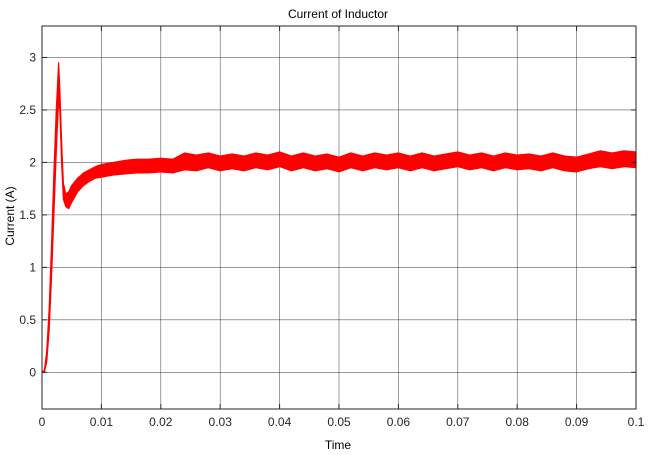  Describe the element at coordinates (32, 267) in the screenshot. I see `y-tick-label: 1` at that location.